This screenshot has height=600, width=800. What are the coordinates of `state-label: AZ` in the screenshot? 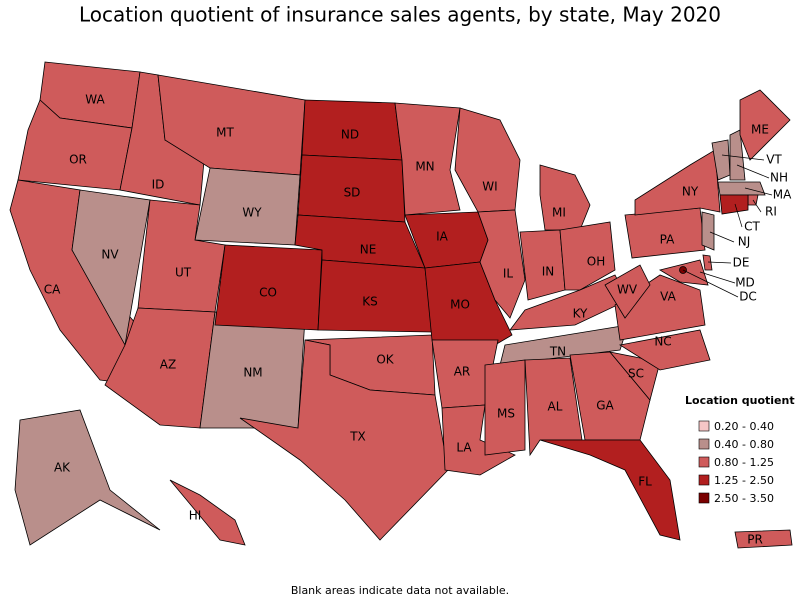 It's located at (168, 365).